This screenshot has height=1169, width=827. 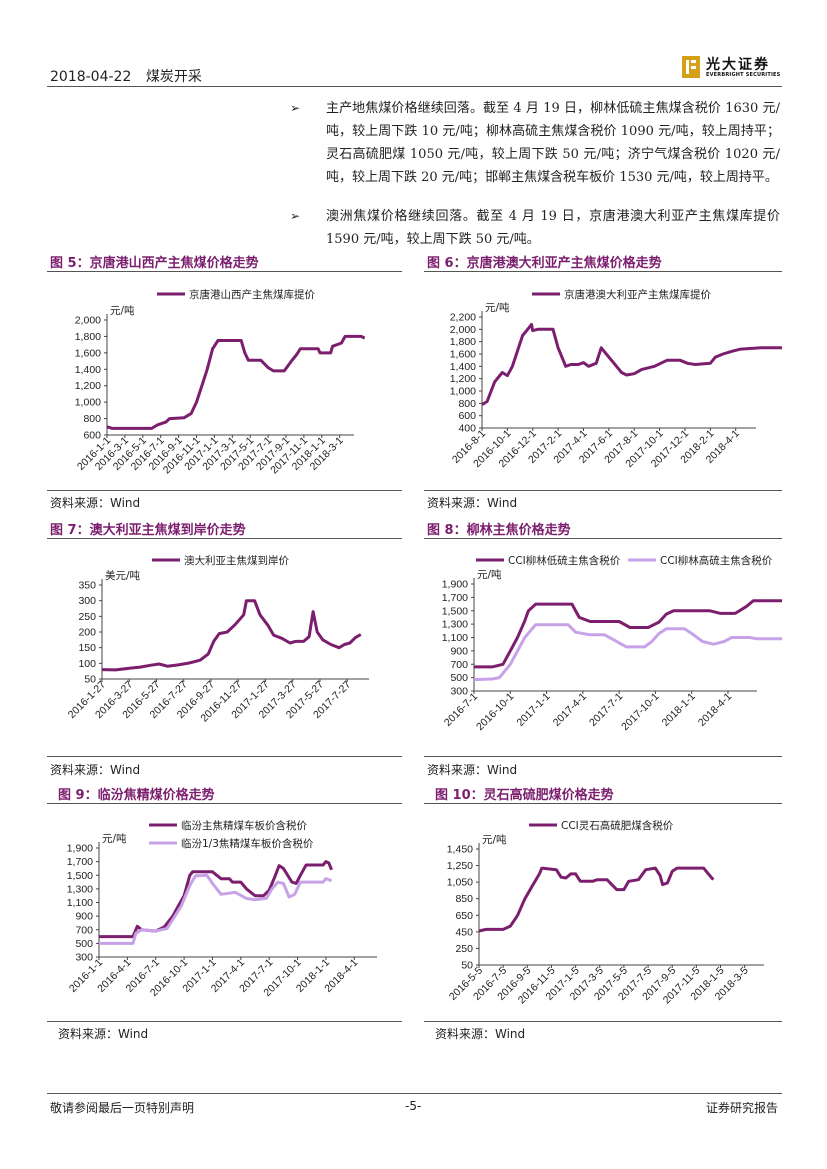 I want to click on report-header: 2018-04-22 煤炭开采, so click(x=131, y=76).